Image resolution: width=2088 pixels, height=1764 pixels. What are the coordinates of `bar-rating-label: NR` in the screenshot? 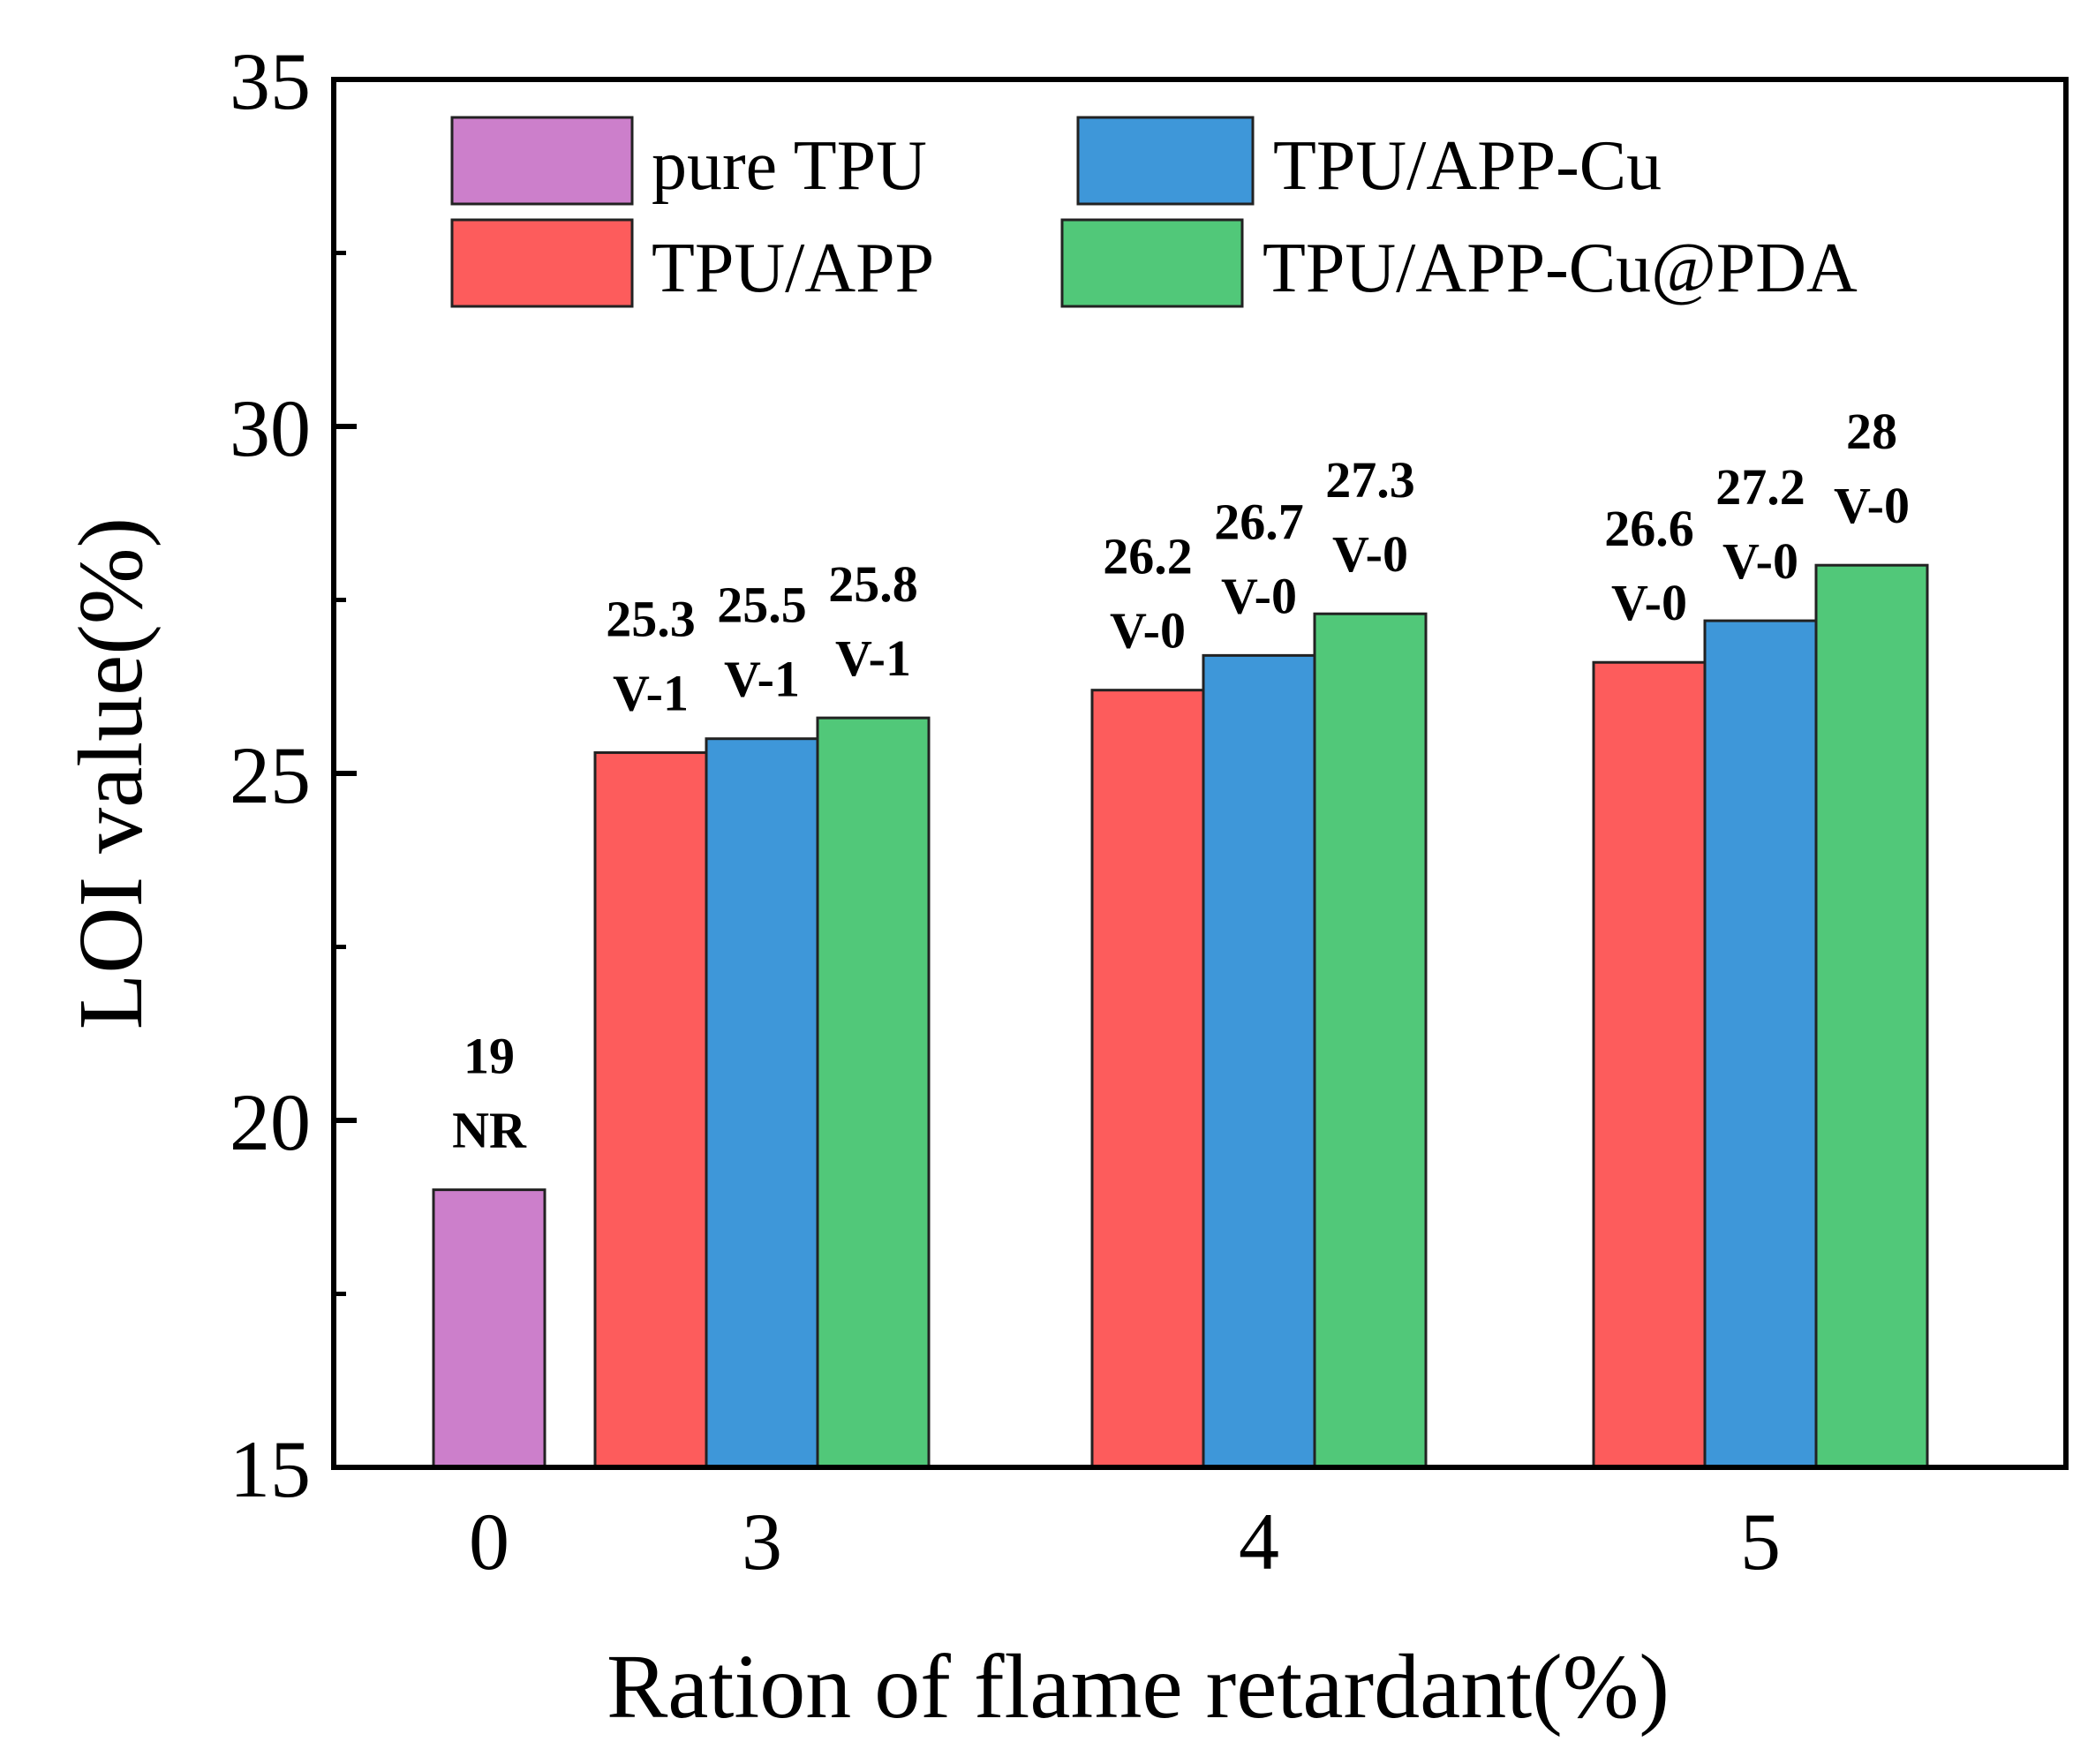 It's located at (489, 1130).